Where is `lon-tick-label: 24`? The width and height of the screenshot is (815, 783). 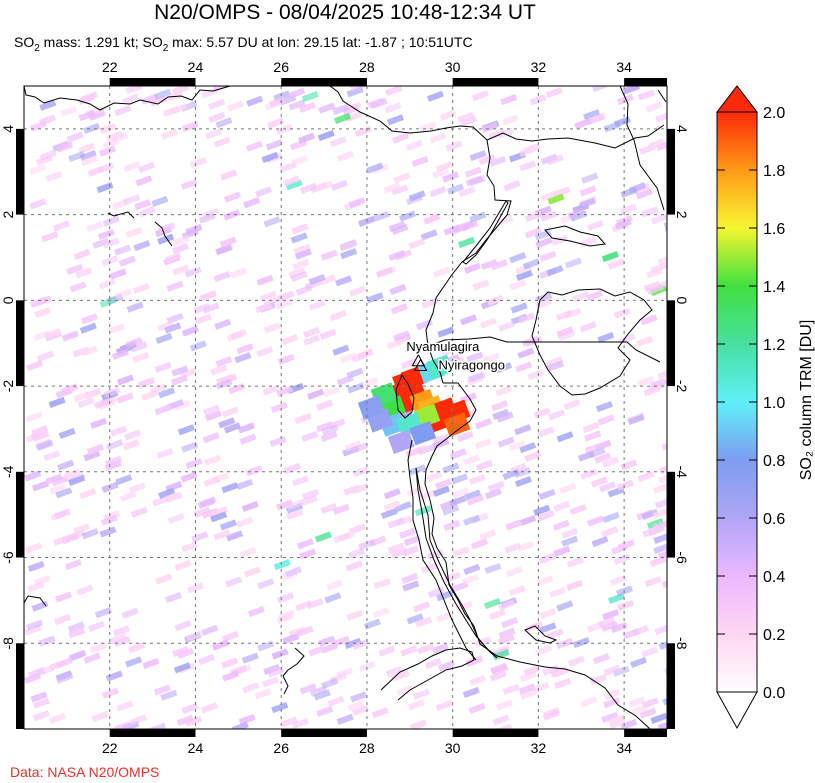
lon-tick-label: 24 is located at coordinates (196, 67).